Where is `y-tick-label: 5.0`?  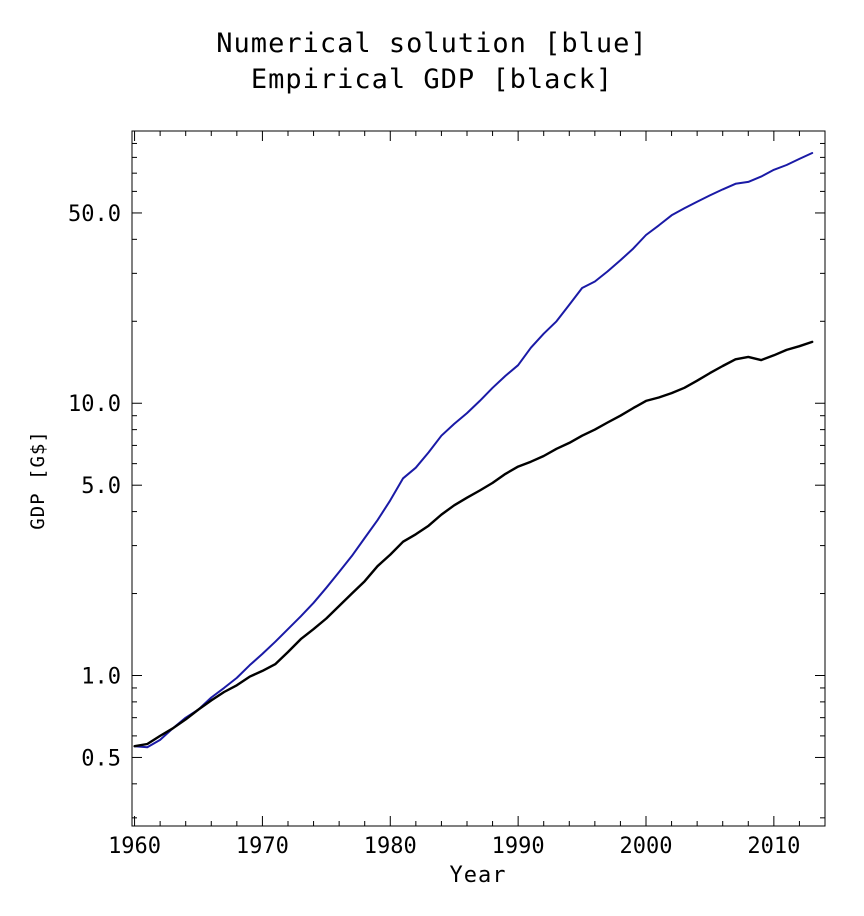
y-tick-label: 5.0 is located at coordinates (101, 486).